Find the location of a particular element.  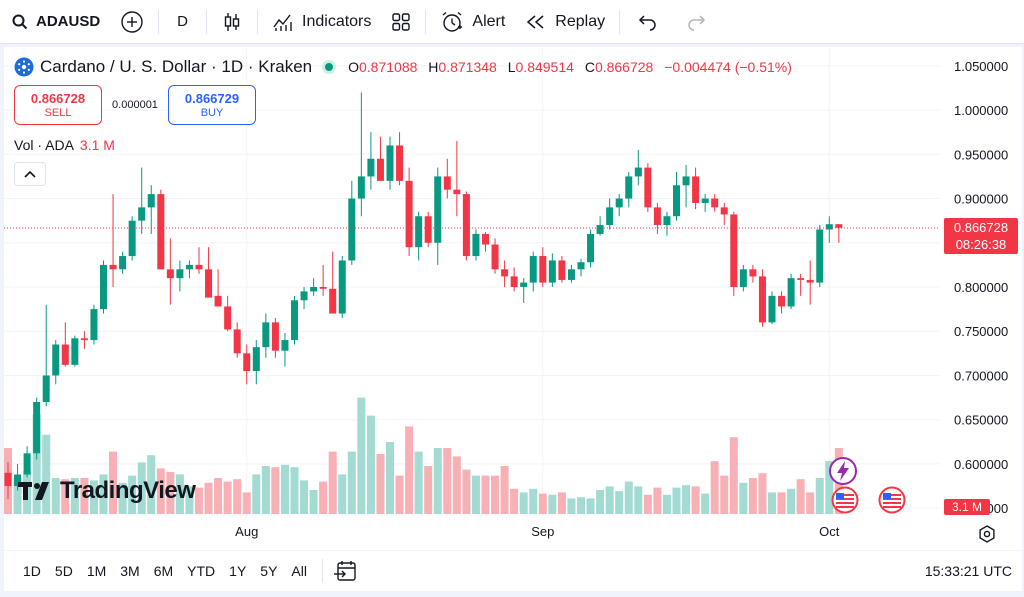

logo-text: TradingView is located at coordinates (128, 490).